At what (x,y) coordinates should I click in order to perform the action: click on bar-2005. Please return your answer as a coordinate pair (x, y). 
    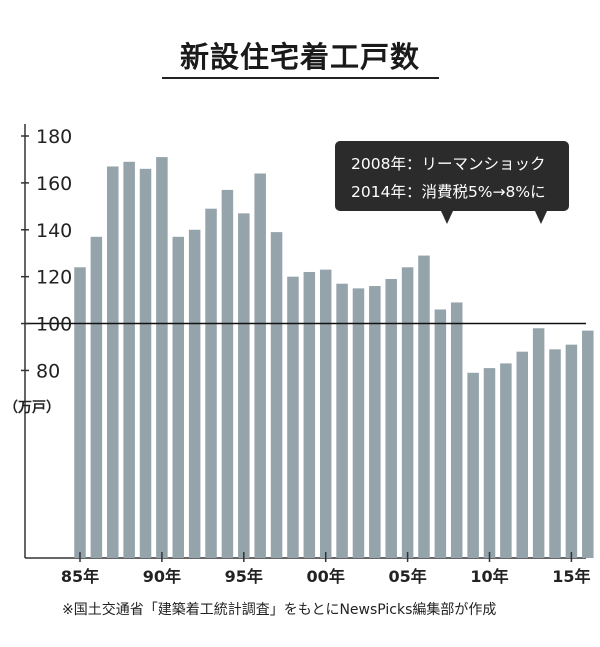
    Looking at the image, I should click on (407, 412).